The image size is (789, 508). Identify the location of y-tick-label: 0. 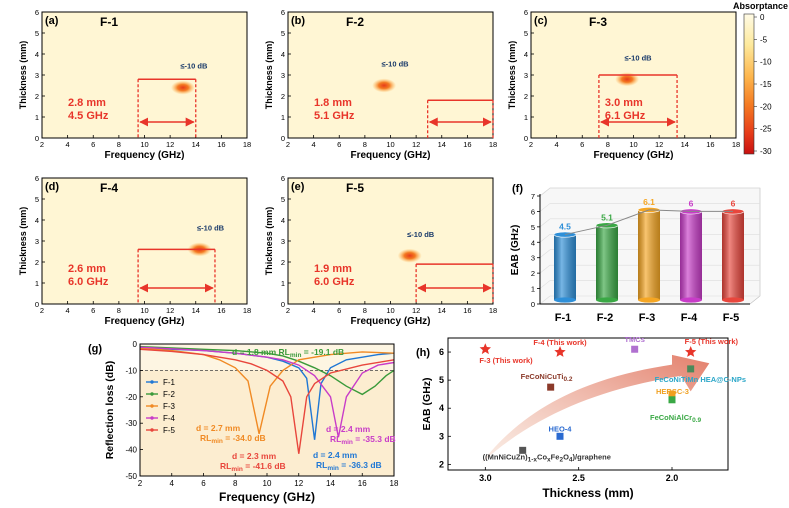
(283, 304).